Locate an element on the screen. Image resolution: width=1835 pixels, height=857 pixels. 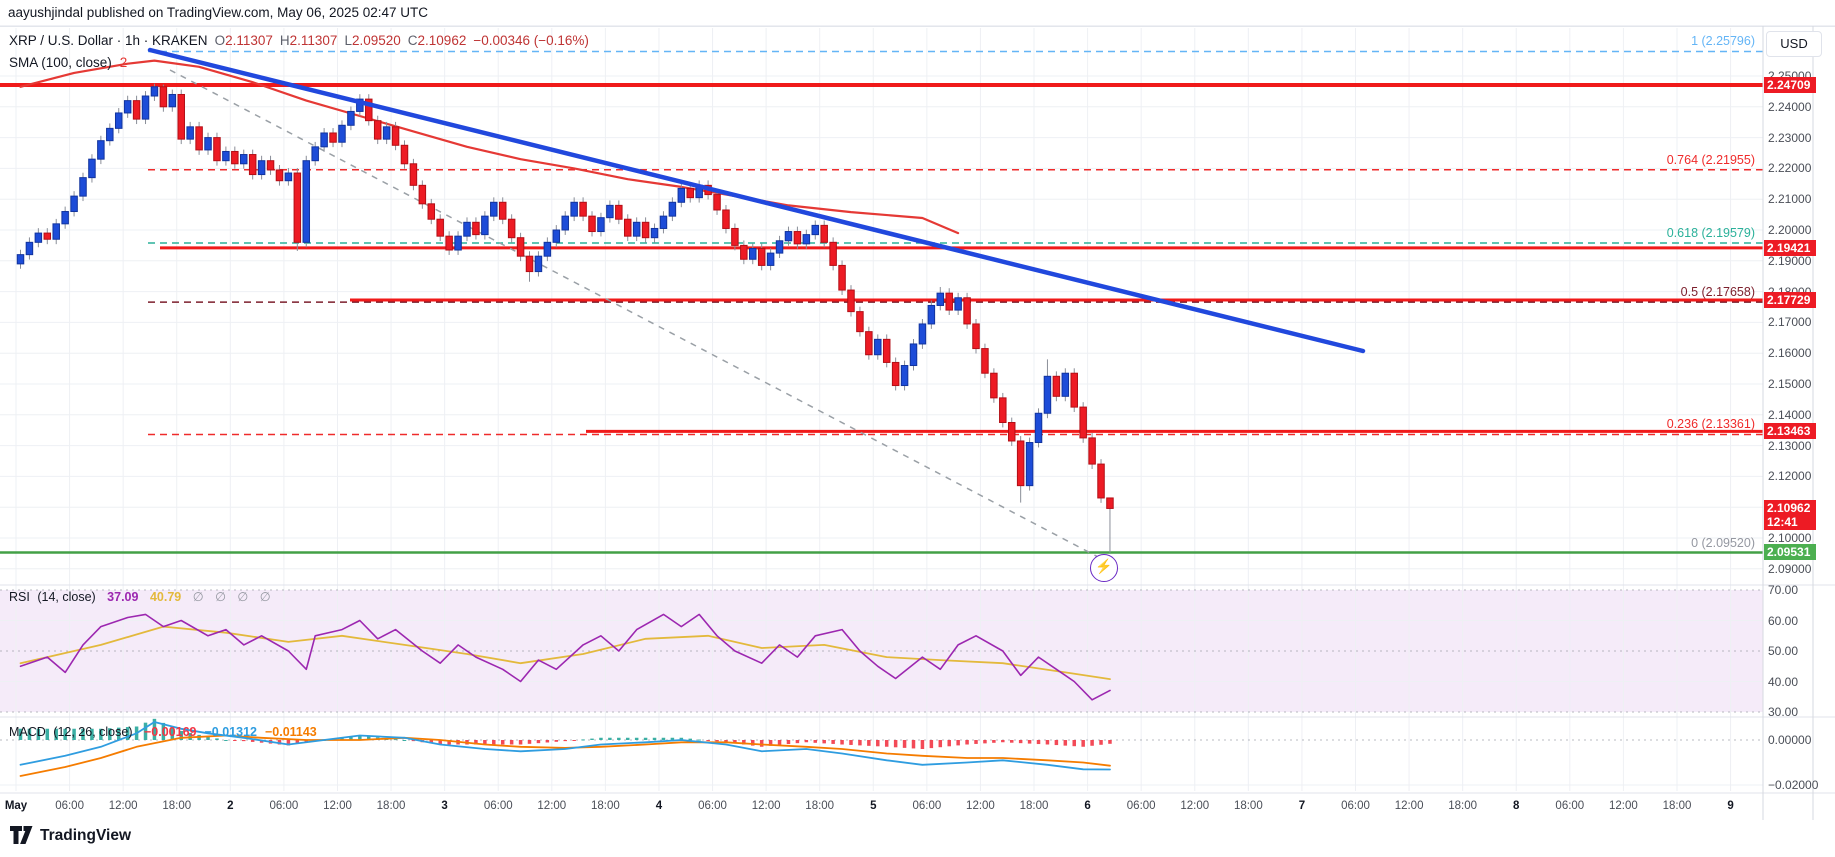
time-axis-label: 3 is located at coordinates (444, 806).